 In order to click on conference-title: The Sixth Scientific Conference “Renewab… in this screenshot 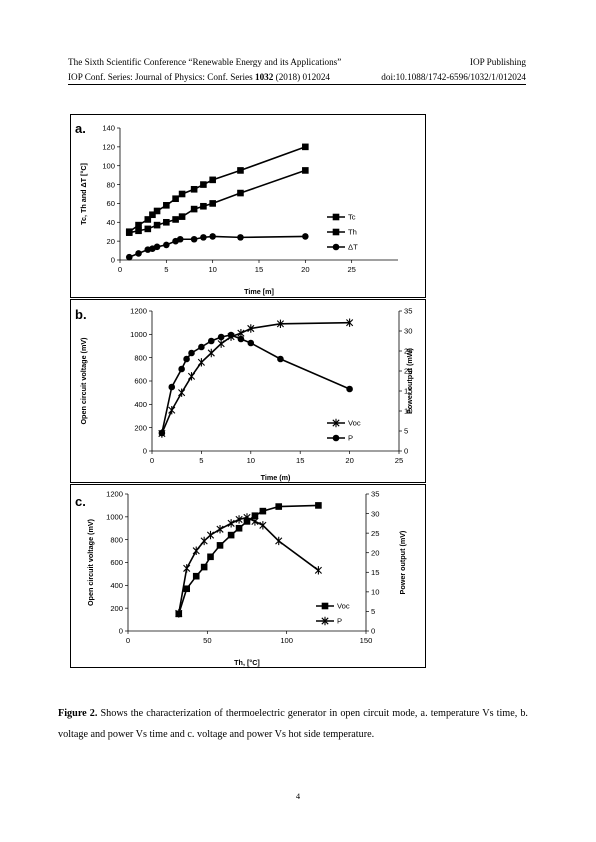, I will do `click(205, 62)`.